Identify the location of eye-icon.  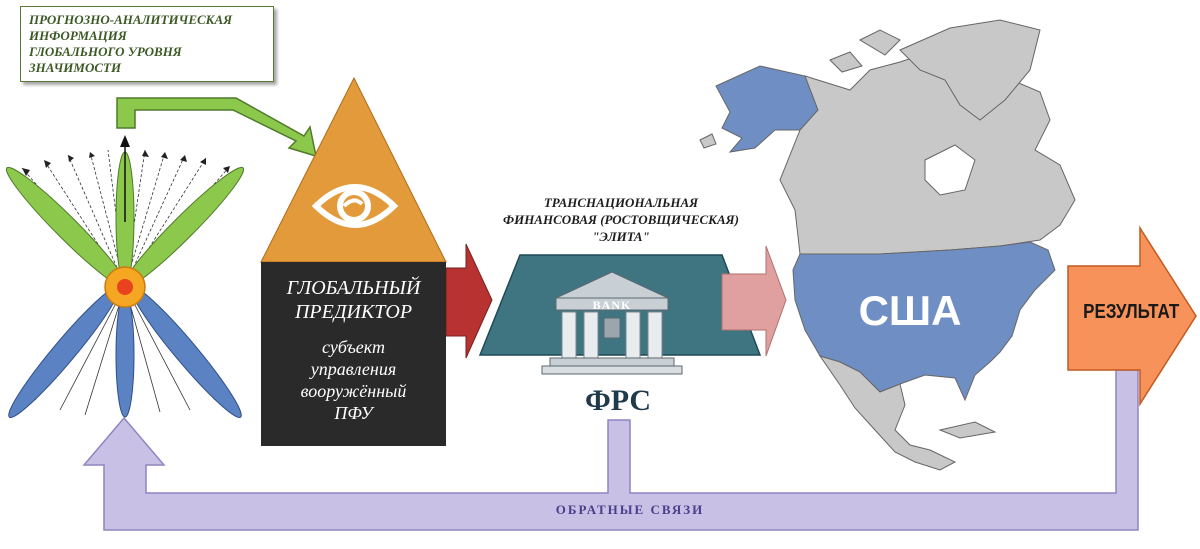
(355, 206).